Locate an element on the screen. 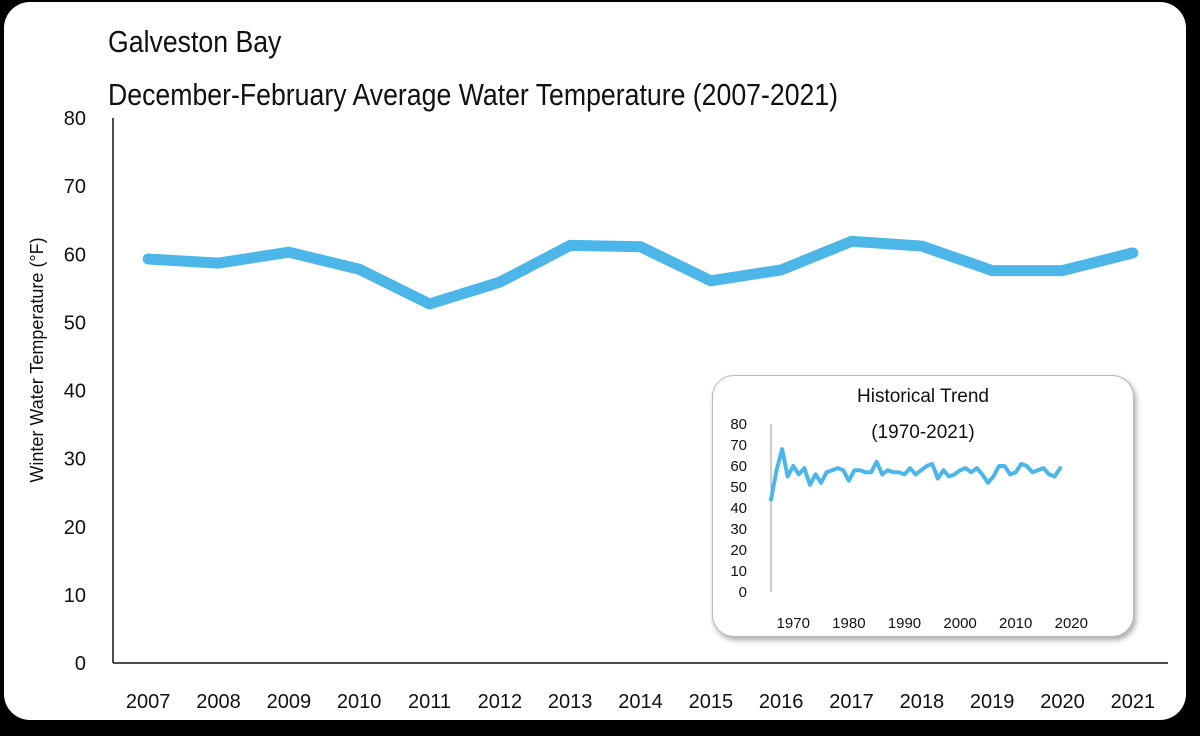 Image resolution: width=1200 pixels, height=736 pixels. inset-x-tick-label: 1980 is located at coordinates (848, 623).